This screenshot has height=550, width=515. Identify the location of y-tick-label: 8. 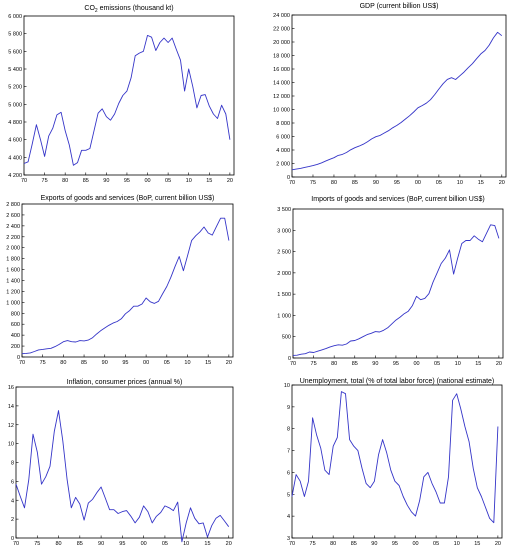
(12, 464).